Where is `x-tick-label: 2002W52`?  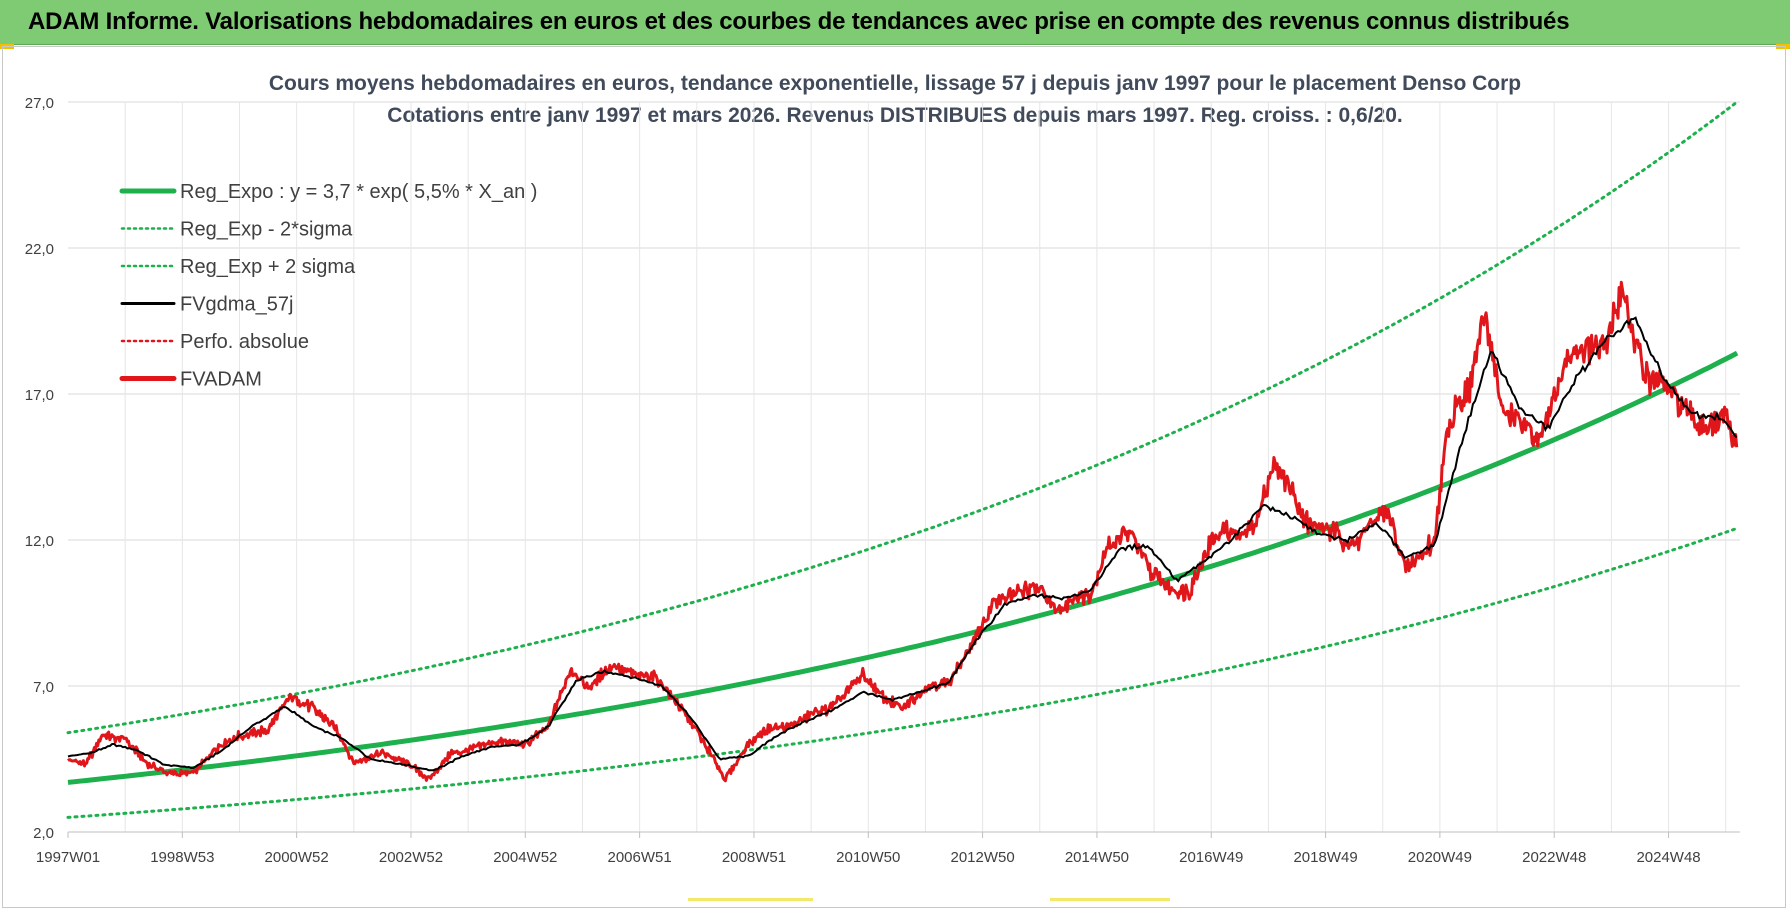
x-tick-label: 2002W52 is located at coordinates (411, 857).